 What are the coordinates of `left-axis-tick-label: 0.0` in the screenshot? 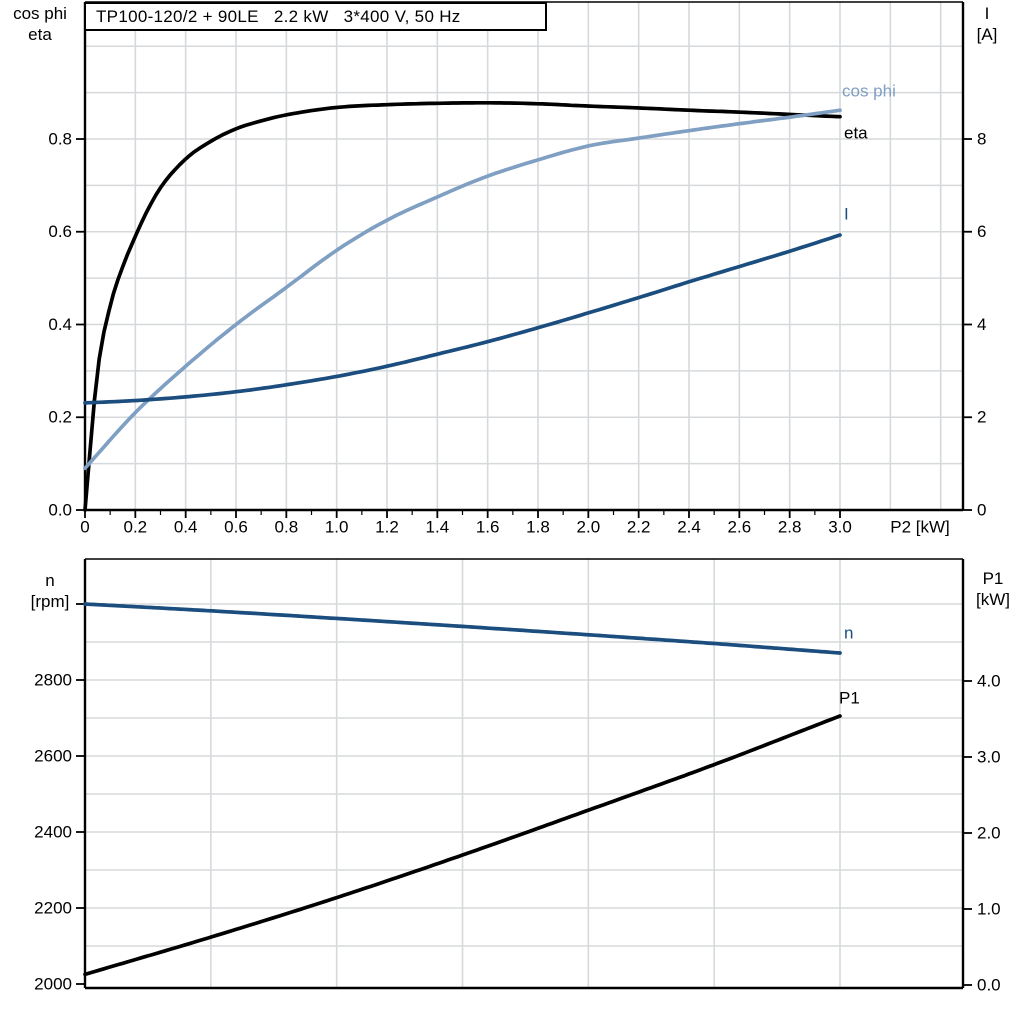 It's located at (60, 509).